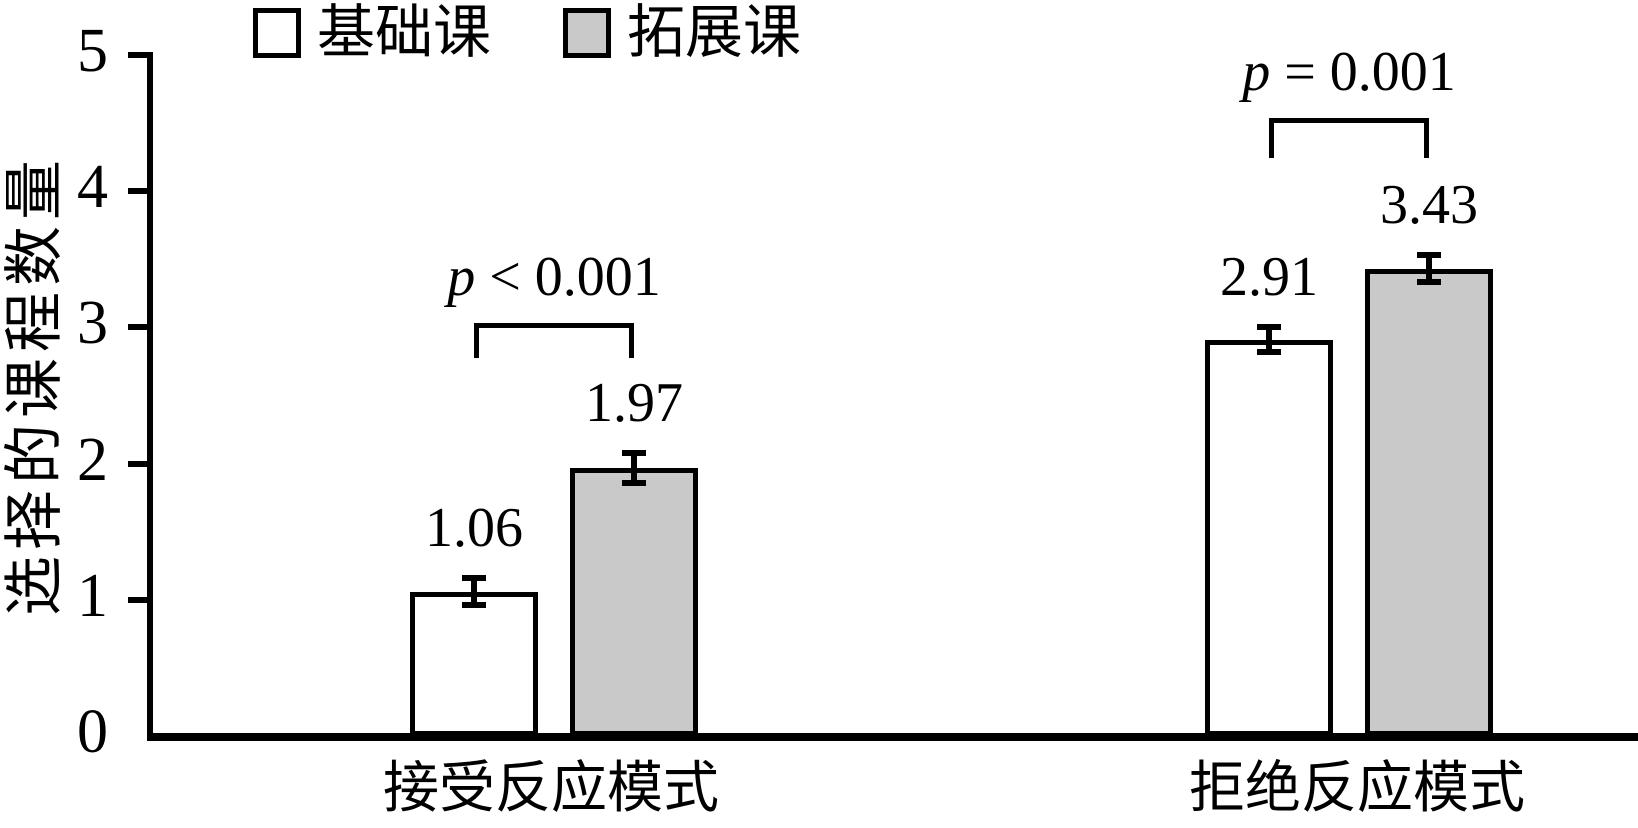  Describe the element at coordinates (1429, 205) in the screenshot. I see `value-label: 3.43` at that location.